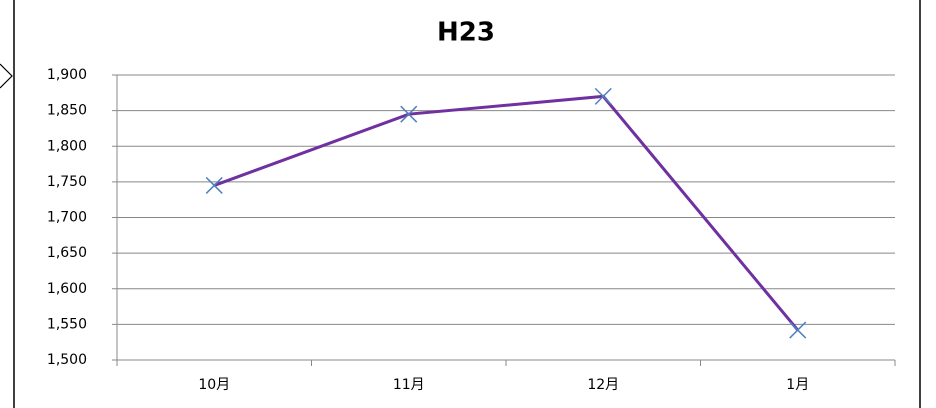 The image size is (936, 408). Describe the element at coordinates (214, 385) in the screenshot. I see `x-tick-label: 10月` at that location.